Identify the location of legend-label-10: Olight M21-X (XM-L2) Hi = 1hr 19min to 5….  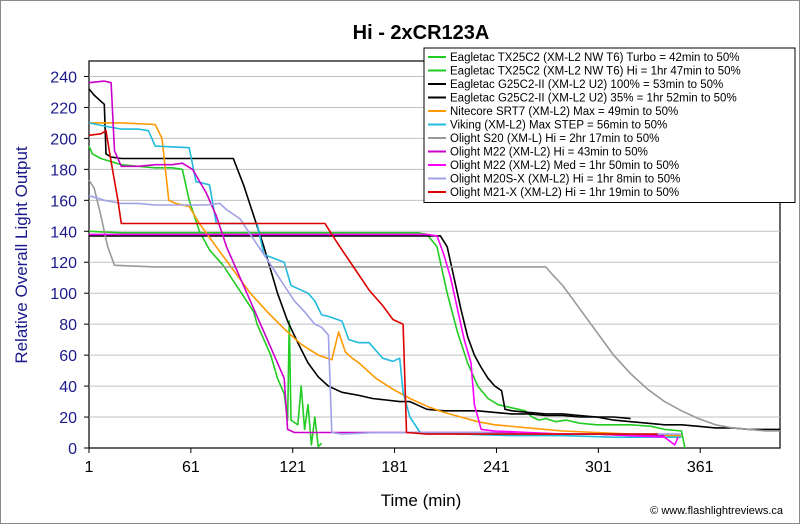
(564, 193).